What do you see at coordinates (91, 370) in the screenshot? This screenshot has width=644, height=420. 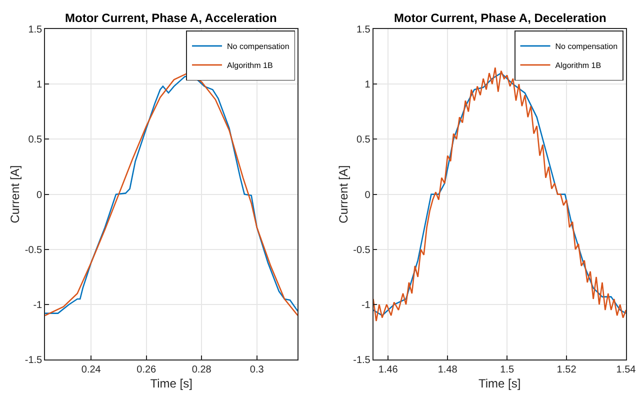 I see `x-tick-label: 0.24` at bounding box center [91, 370].